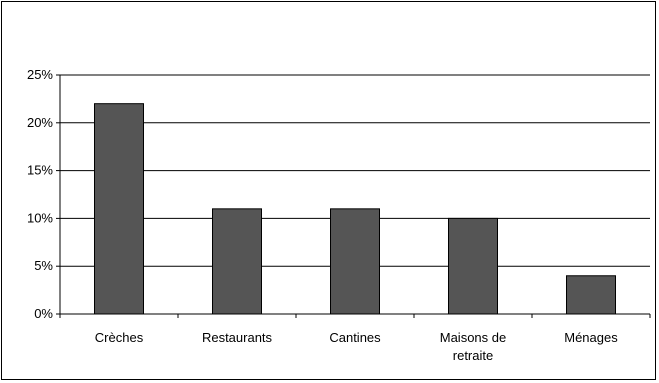 The width and height of the screenshot is (659, 383). What do you see at coordinates (40, 74) in the screenshot?
I see `y-tick-label: 25%` at bounding box center [40, 74].